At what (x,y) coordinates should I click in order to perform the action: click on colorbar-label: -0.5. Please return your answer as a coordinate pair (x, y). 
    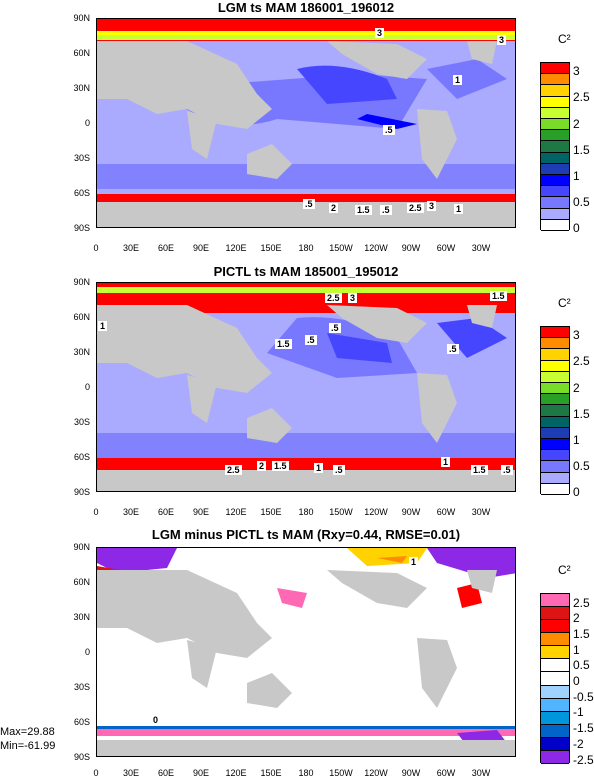
    Looking at the image, I should click on (583, 696).